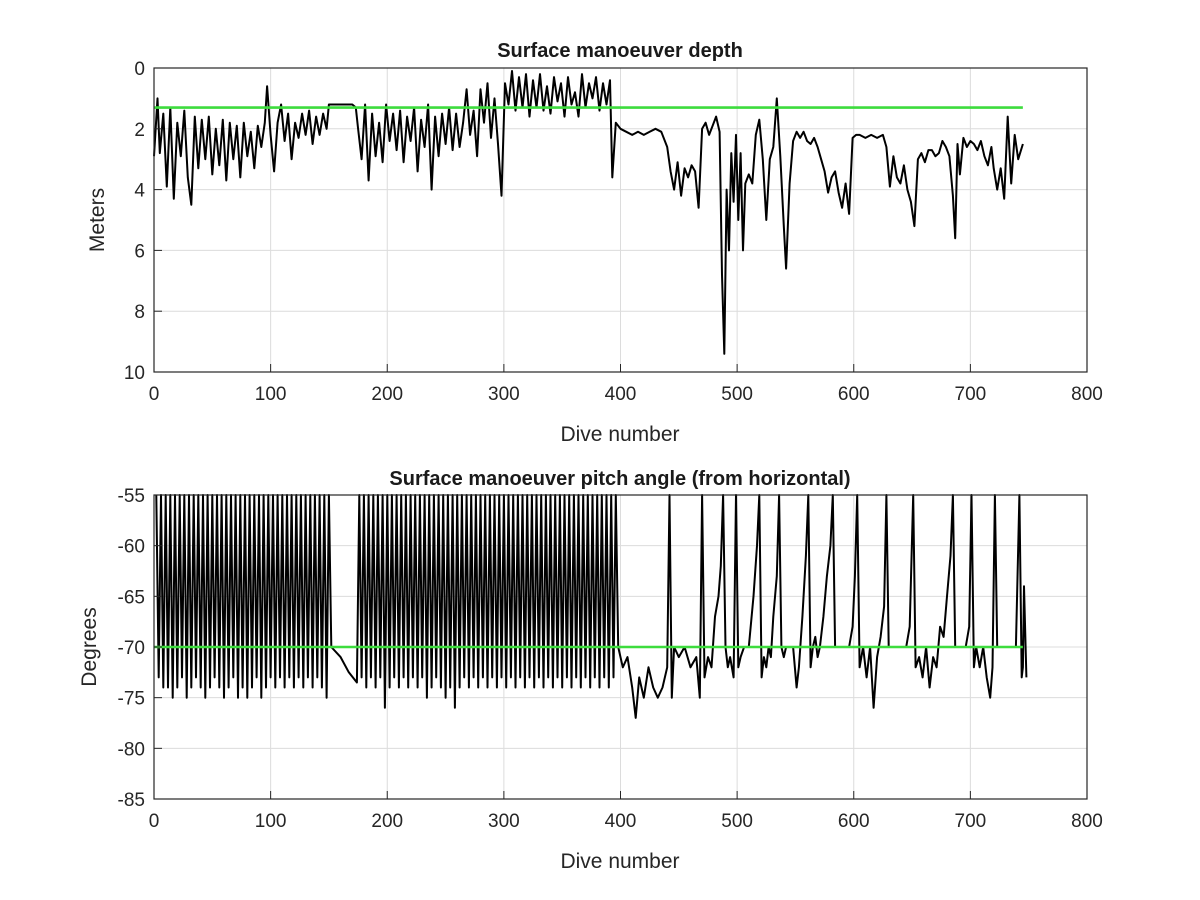 The image size is (1200, 900). I want to click on pitch-chart-x-tick-label: 0, so click(154, 821).